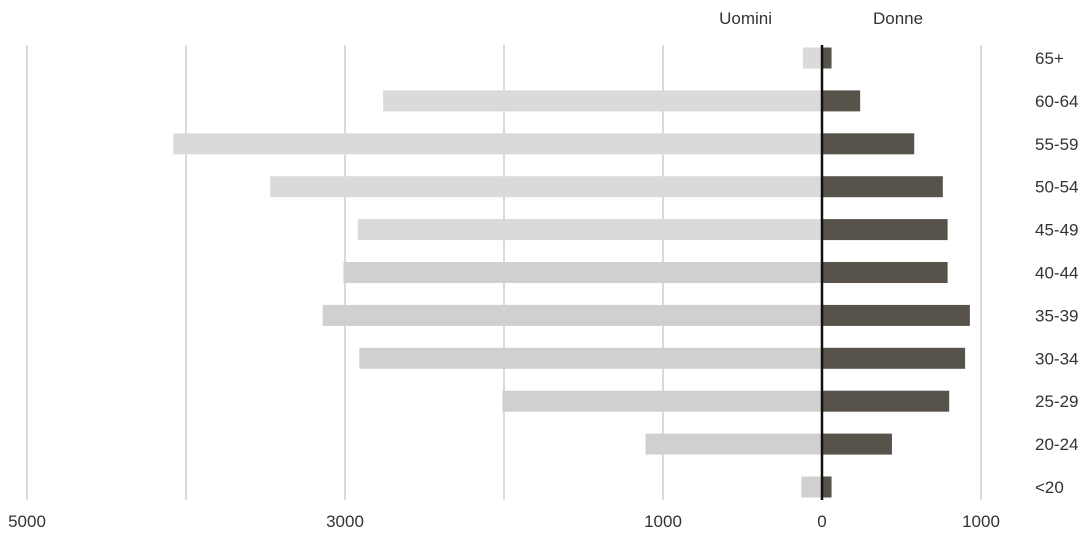 This screenshot has height=535, width=1090. What do you see at coordinates (1056, 144) in the screenshot?
I see `category-label: 55-59` at bounding box center [1056, 144].